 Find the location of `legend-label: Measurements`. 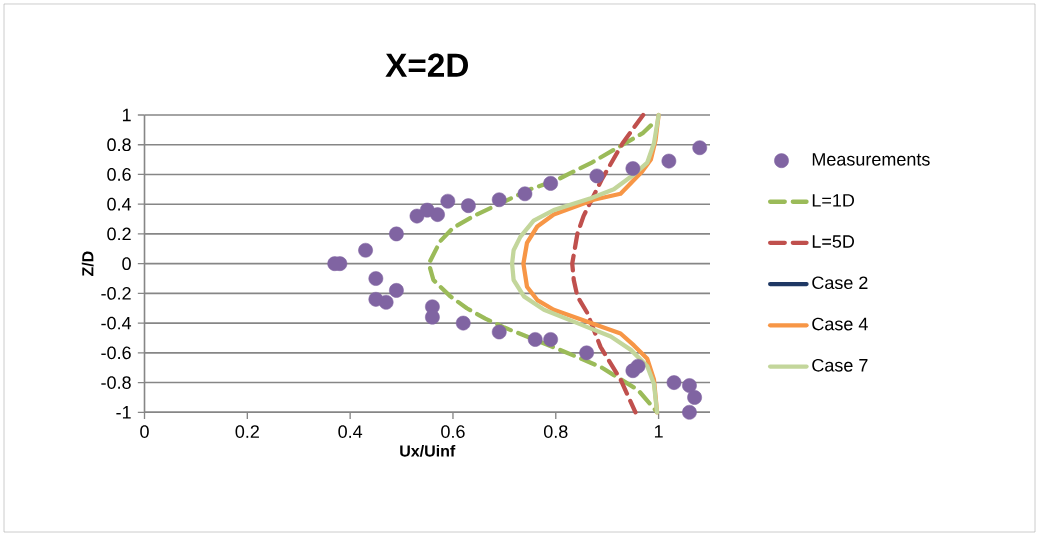

legend-label: Measurements is located at coordinates (871, 159).